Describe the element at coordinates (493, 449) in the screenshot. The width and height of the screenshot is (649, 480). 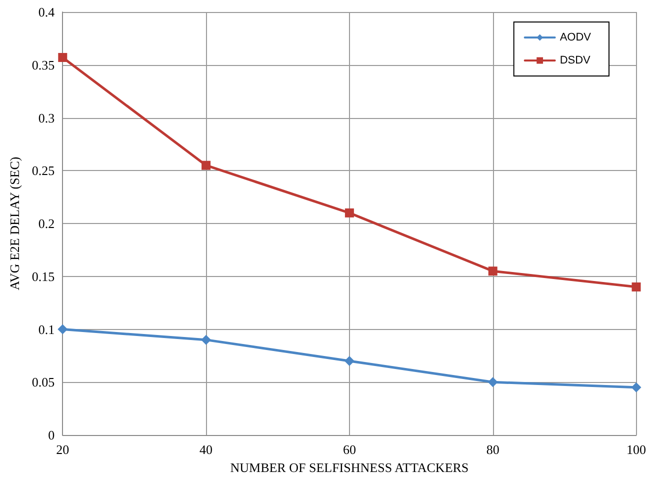
I see `x-tick-label: 80` at that location.